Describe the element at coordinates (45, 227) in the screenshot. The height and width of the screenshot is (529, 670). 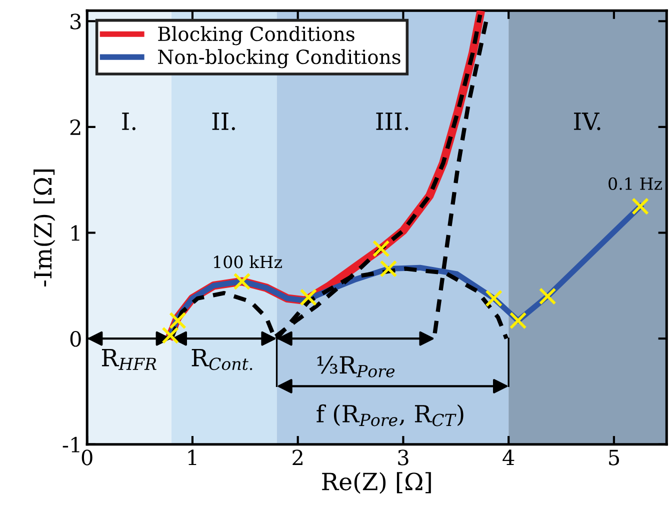
I see `y-axis-title: -Im(Z) [Ω]` at that location.